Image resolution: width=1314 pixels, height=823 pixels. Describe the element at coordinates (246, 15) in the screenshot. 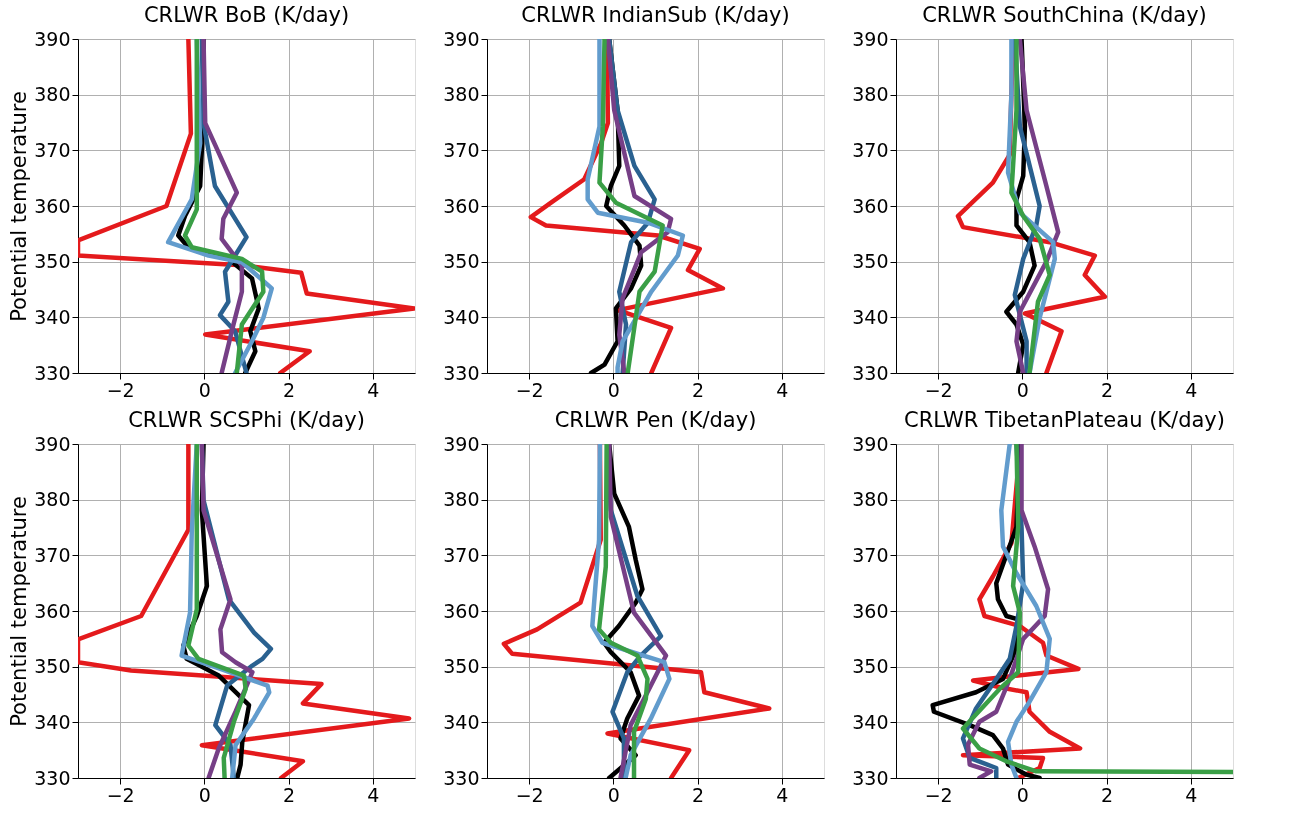

I see `chart-title: CRLWR BoB (K/day)` at that location.